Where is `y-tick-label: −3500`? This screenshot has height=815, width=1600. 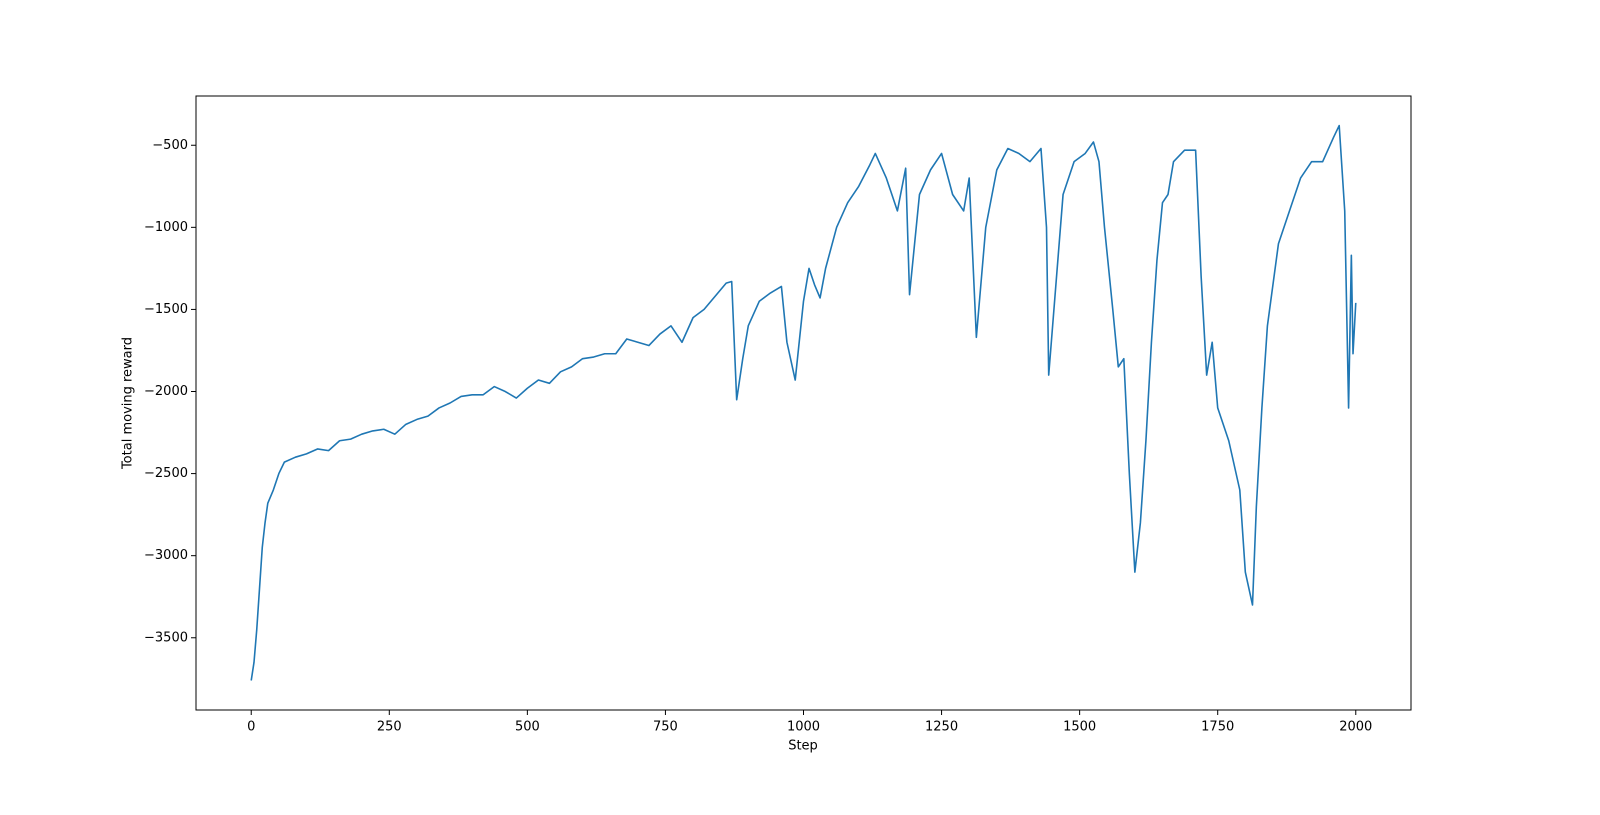 y-tick-label: −3500 is located at coordinates (166, 637).